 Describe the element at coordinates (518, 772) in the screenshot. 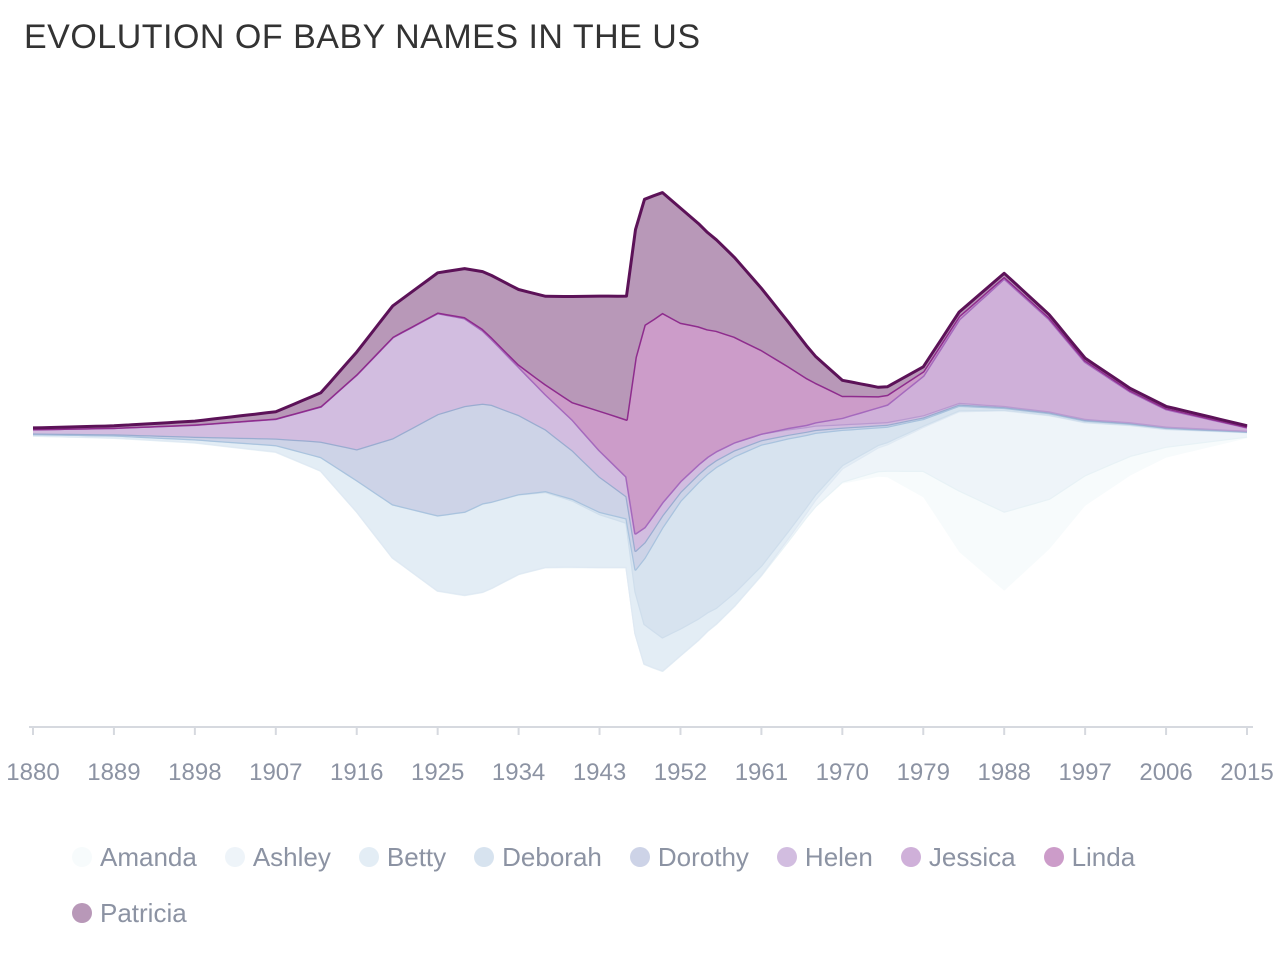

I see `x-tick-label: 1934` at that location.